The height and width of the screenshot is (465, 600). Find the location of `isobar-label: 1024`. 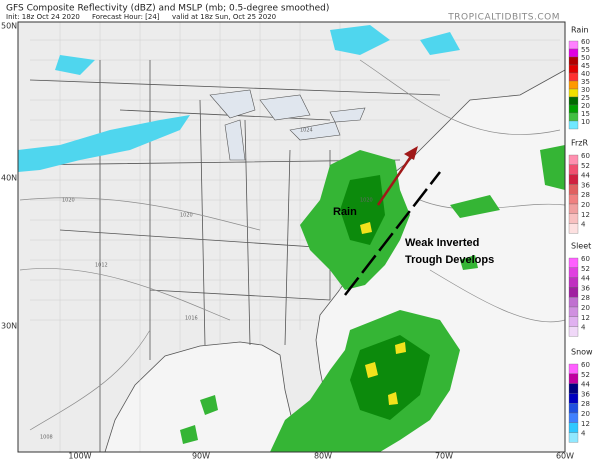

isobar-label: 1024 is located at coordinates (306, 131).